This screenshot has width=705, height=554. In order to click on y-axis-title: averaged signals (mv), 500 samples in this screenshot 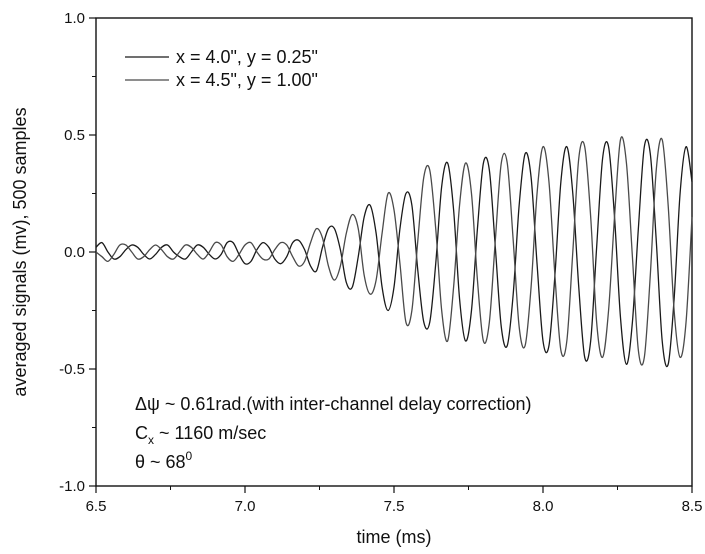, I will do `click(20, 251)`.